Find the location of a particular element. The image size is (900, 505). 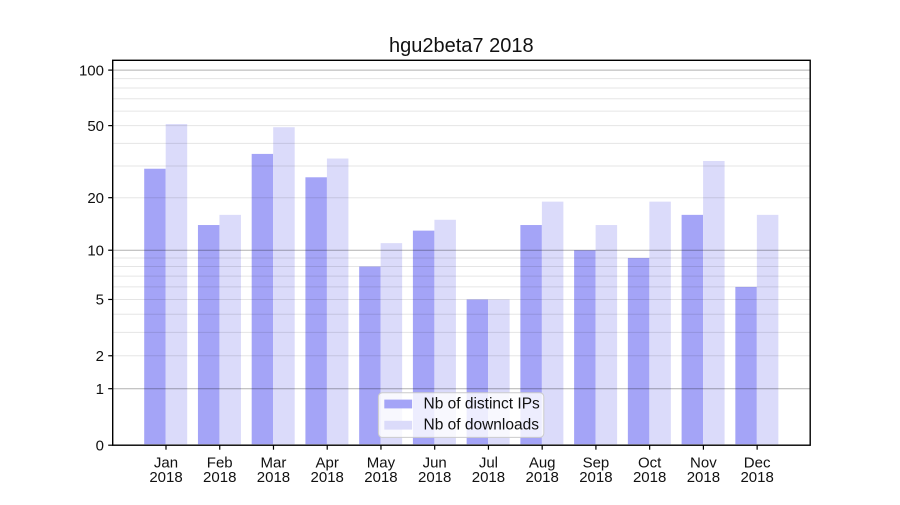

svg-text: 5 is located at coordinates (100, 300).